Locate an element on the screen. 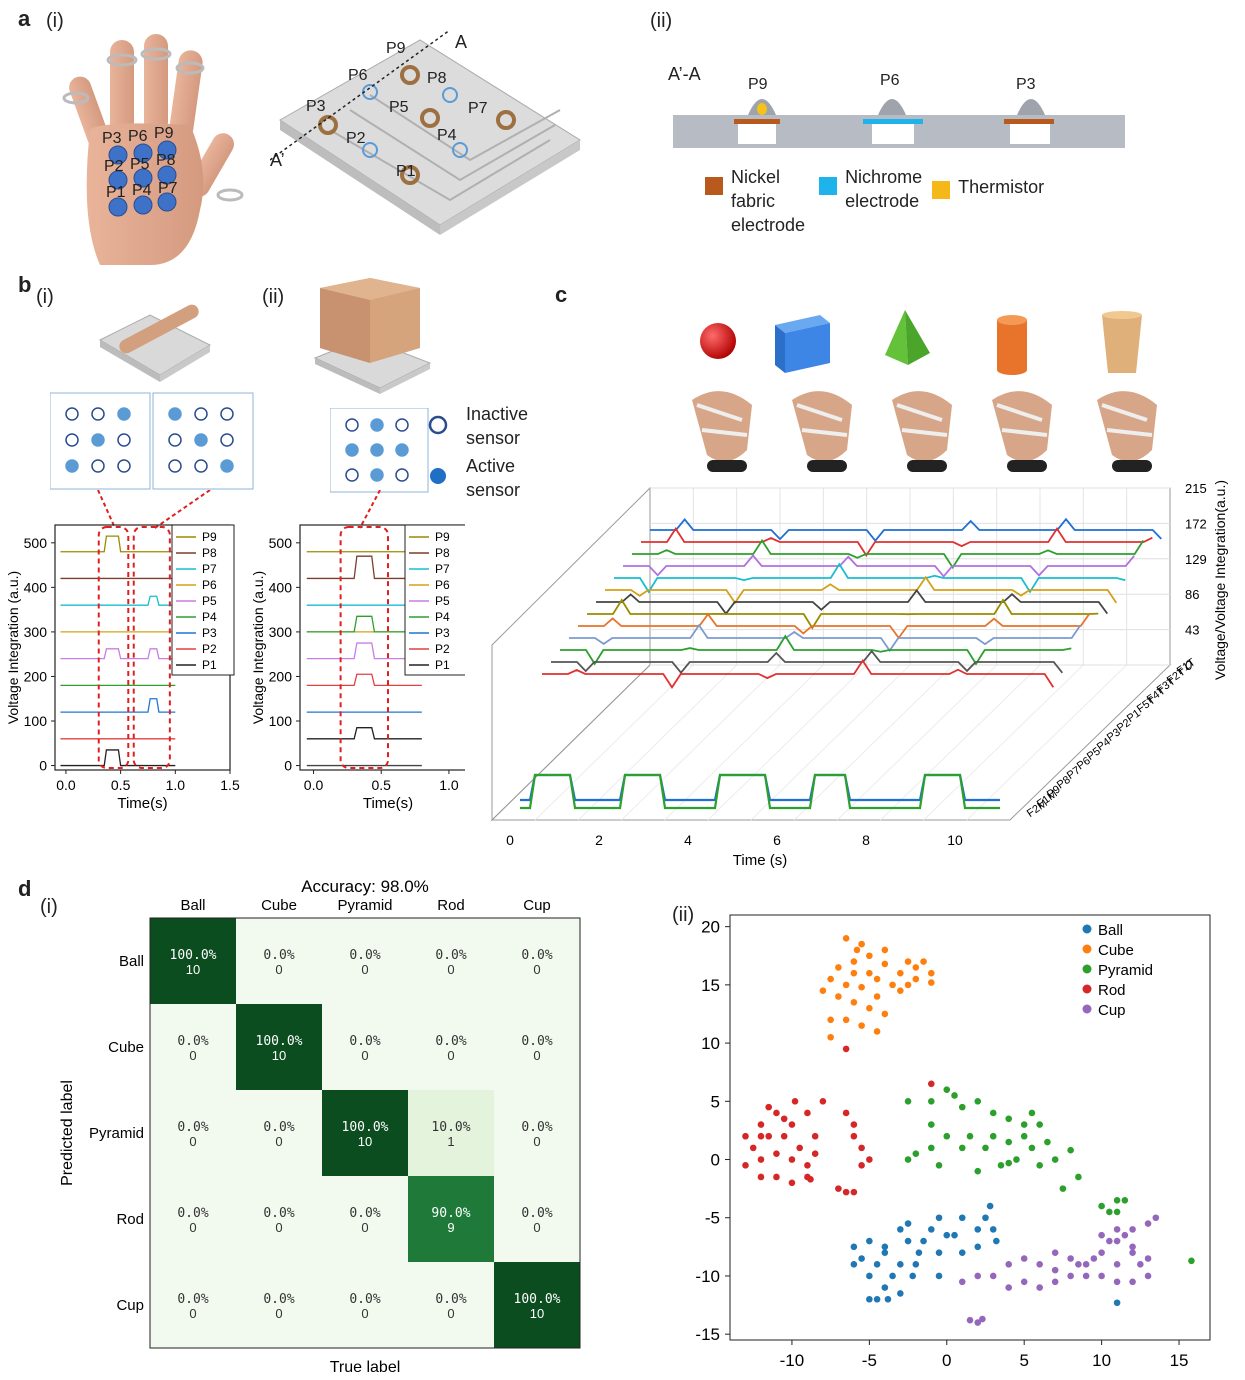 The image size is (1245, 1380). hand-label-p4: P4 is located at coordinates (142, 190).